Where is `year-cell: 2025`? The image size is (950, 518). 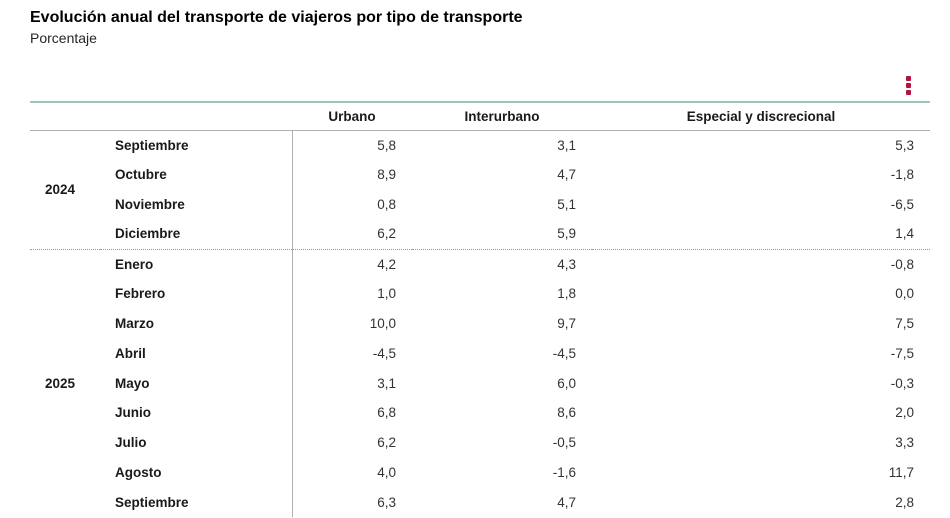 year-cell: 2025 is located at coordinates (65, 382).